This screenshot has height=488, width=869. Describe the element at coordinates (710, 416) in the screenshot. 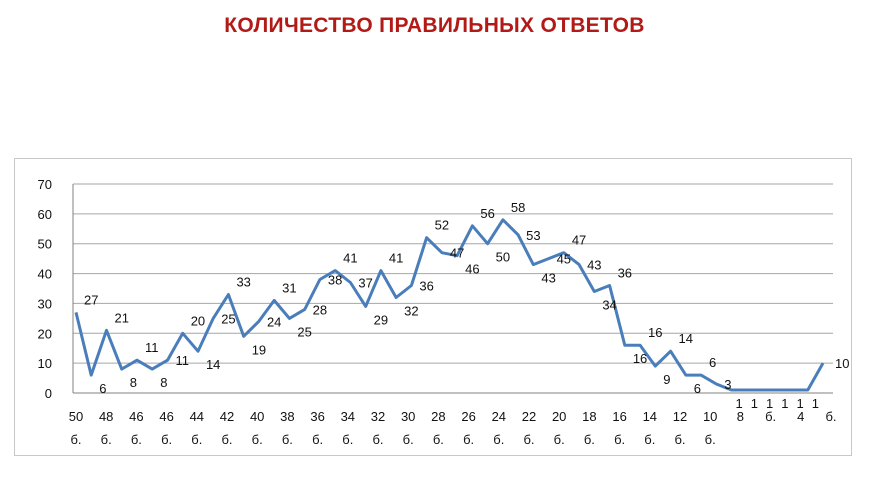

I see `x-tick-label: 10` at that location.